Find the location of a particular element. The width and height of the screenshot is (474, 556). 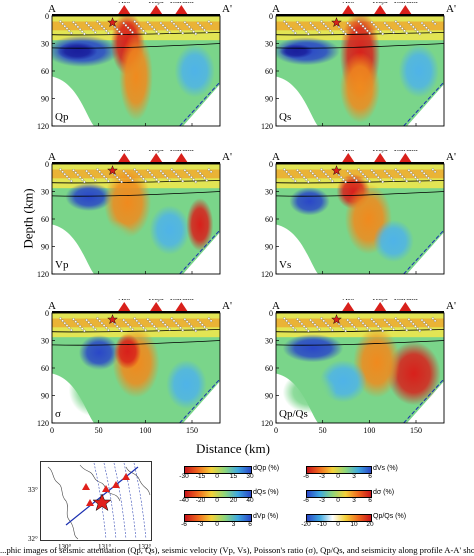

colorbar-label: dVp (%) is located at coordinates (266, 516).